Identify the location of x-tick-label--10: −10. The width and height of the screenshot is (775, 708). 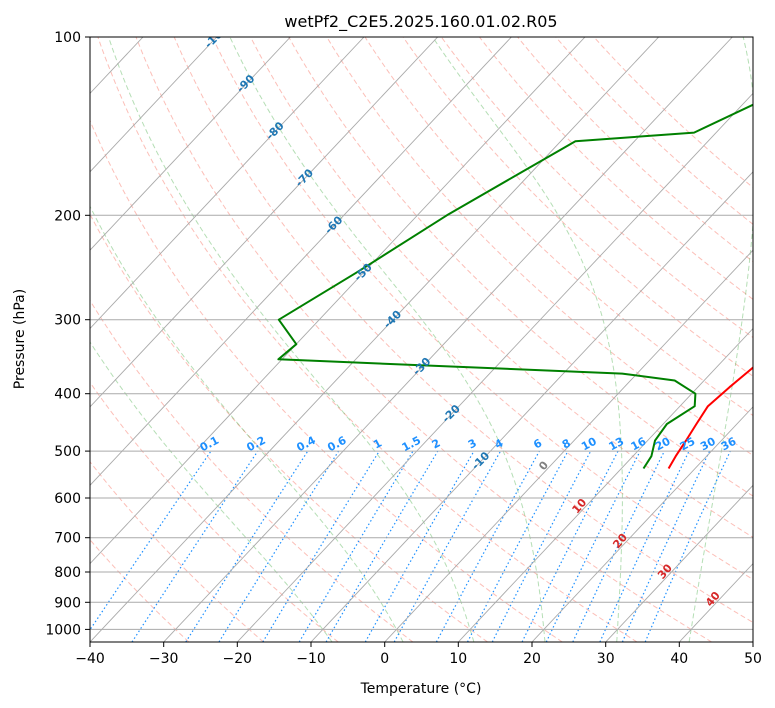
(311, 659).